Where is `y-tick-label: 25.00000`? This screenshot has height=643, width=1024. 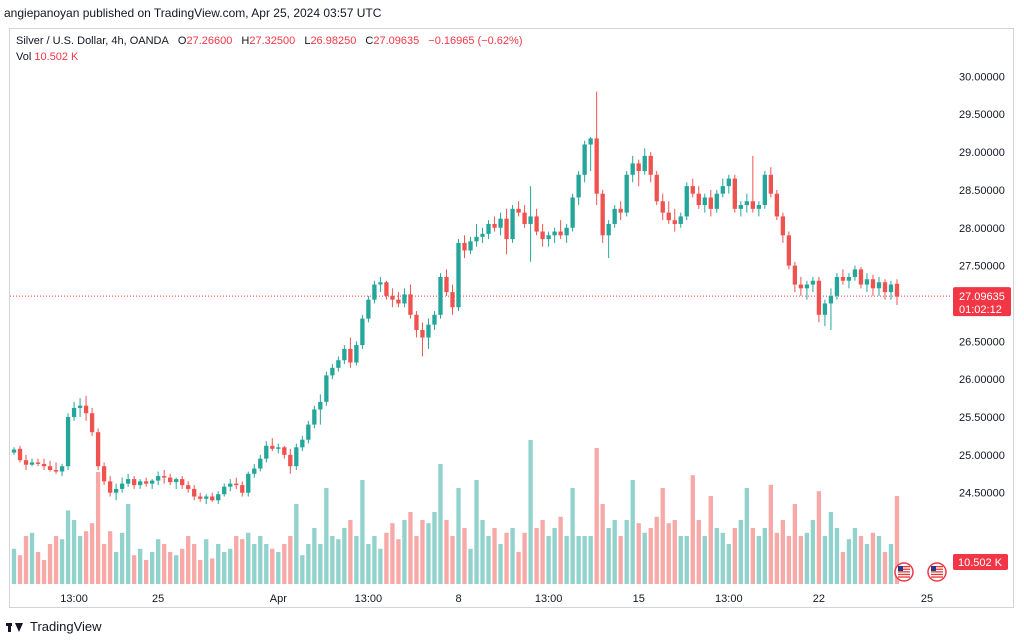 y-tick-label: 25.00000 is located at coordinates (982, 456).